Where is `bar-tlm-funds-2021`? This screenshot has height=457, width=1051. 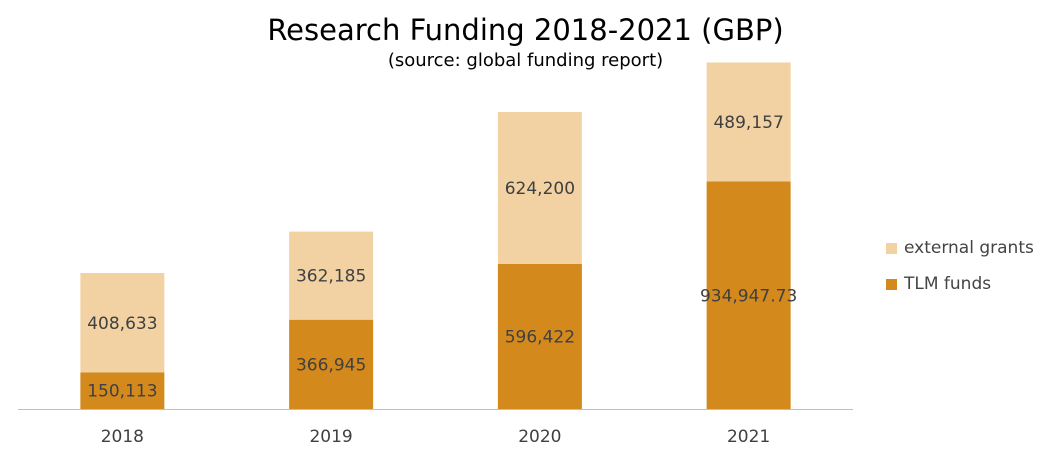
bar-tlm-funds-2021 is located at coordinates (748, 295).